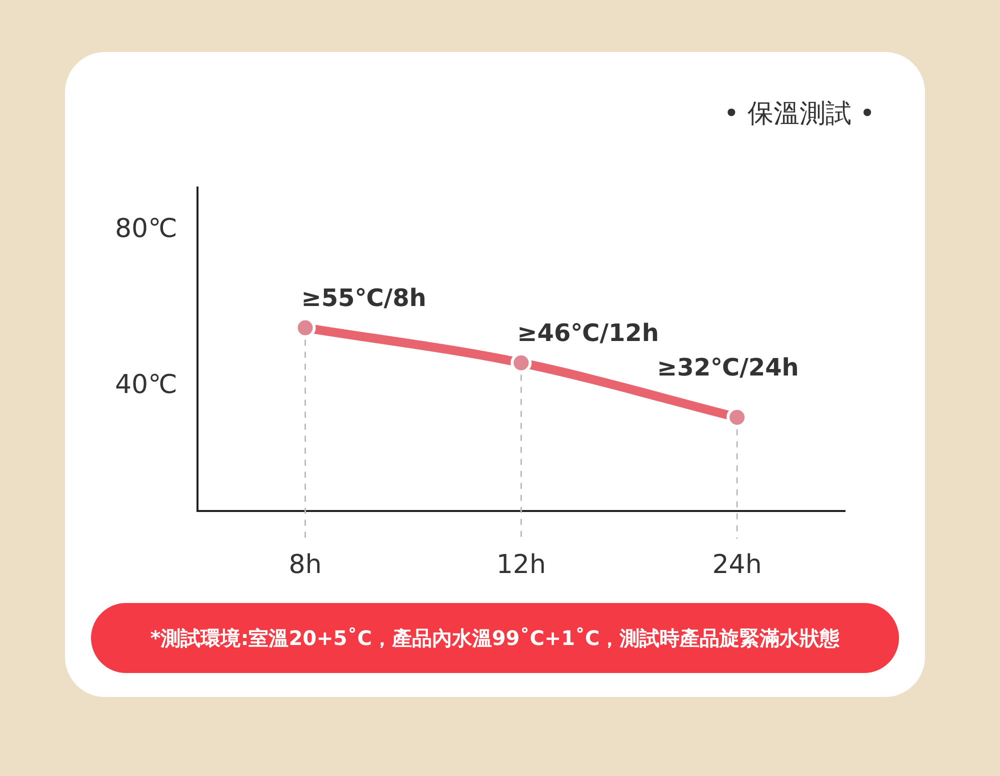 The width and height of the screenshot is (1000, 776). Describe the element at coordinates (737, 565) in the screenshot. I see `x-tick-label: 24h` at that location.